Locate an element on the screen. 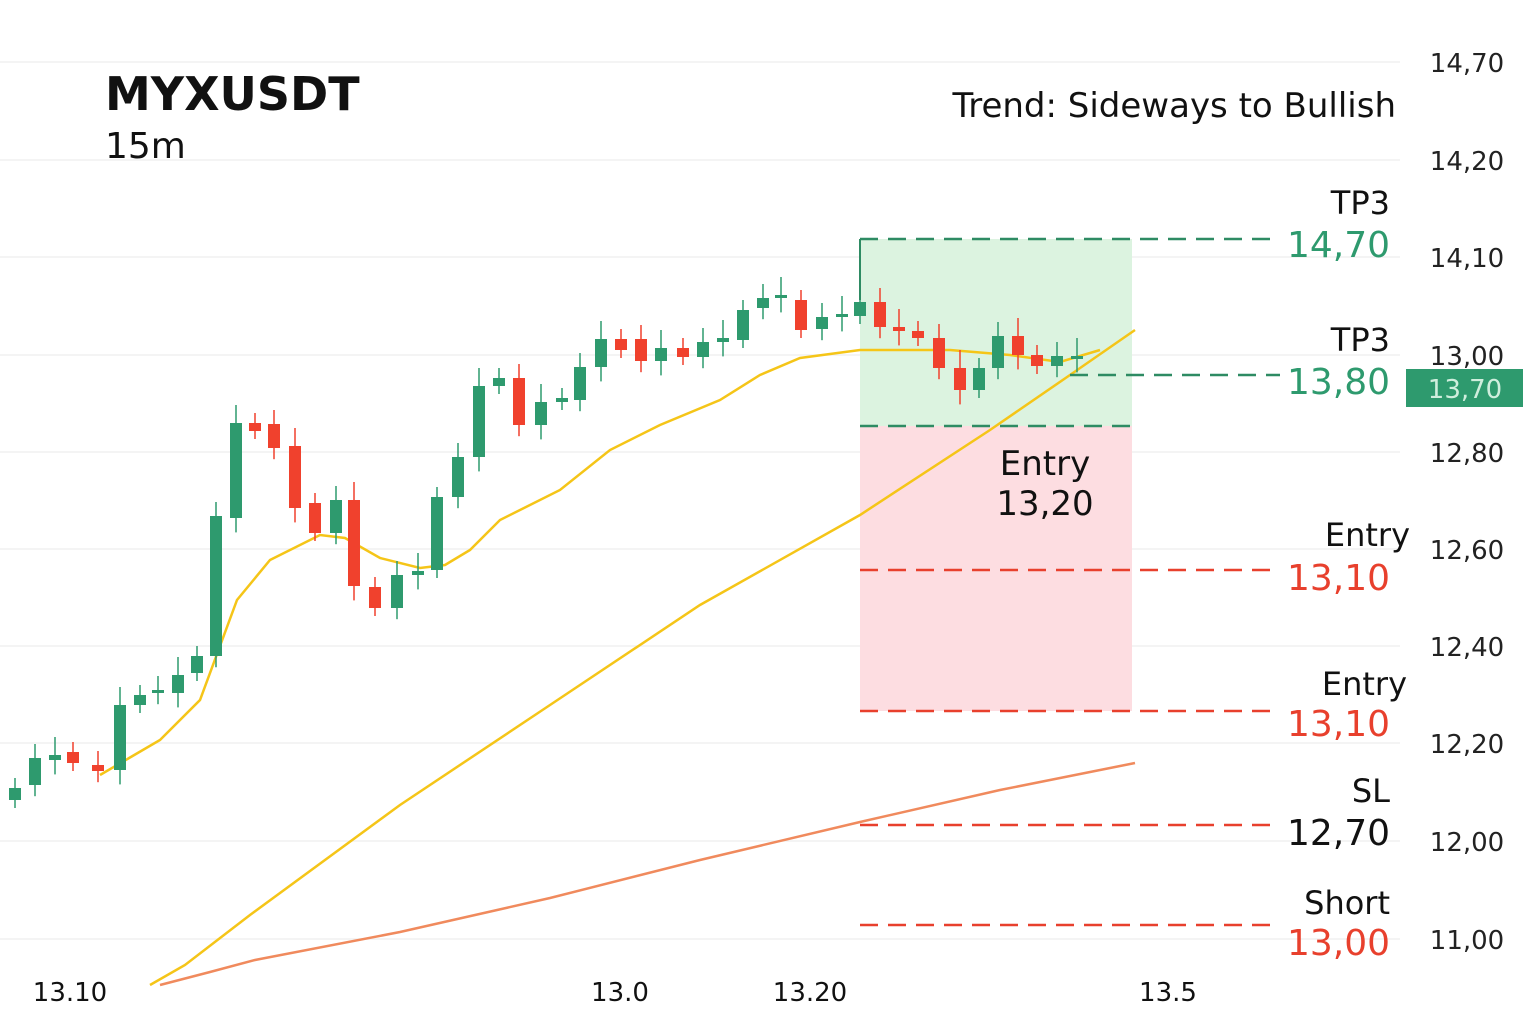  price-axis-label: 11,00 is located at coordinates (1467, 941).